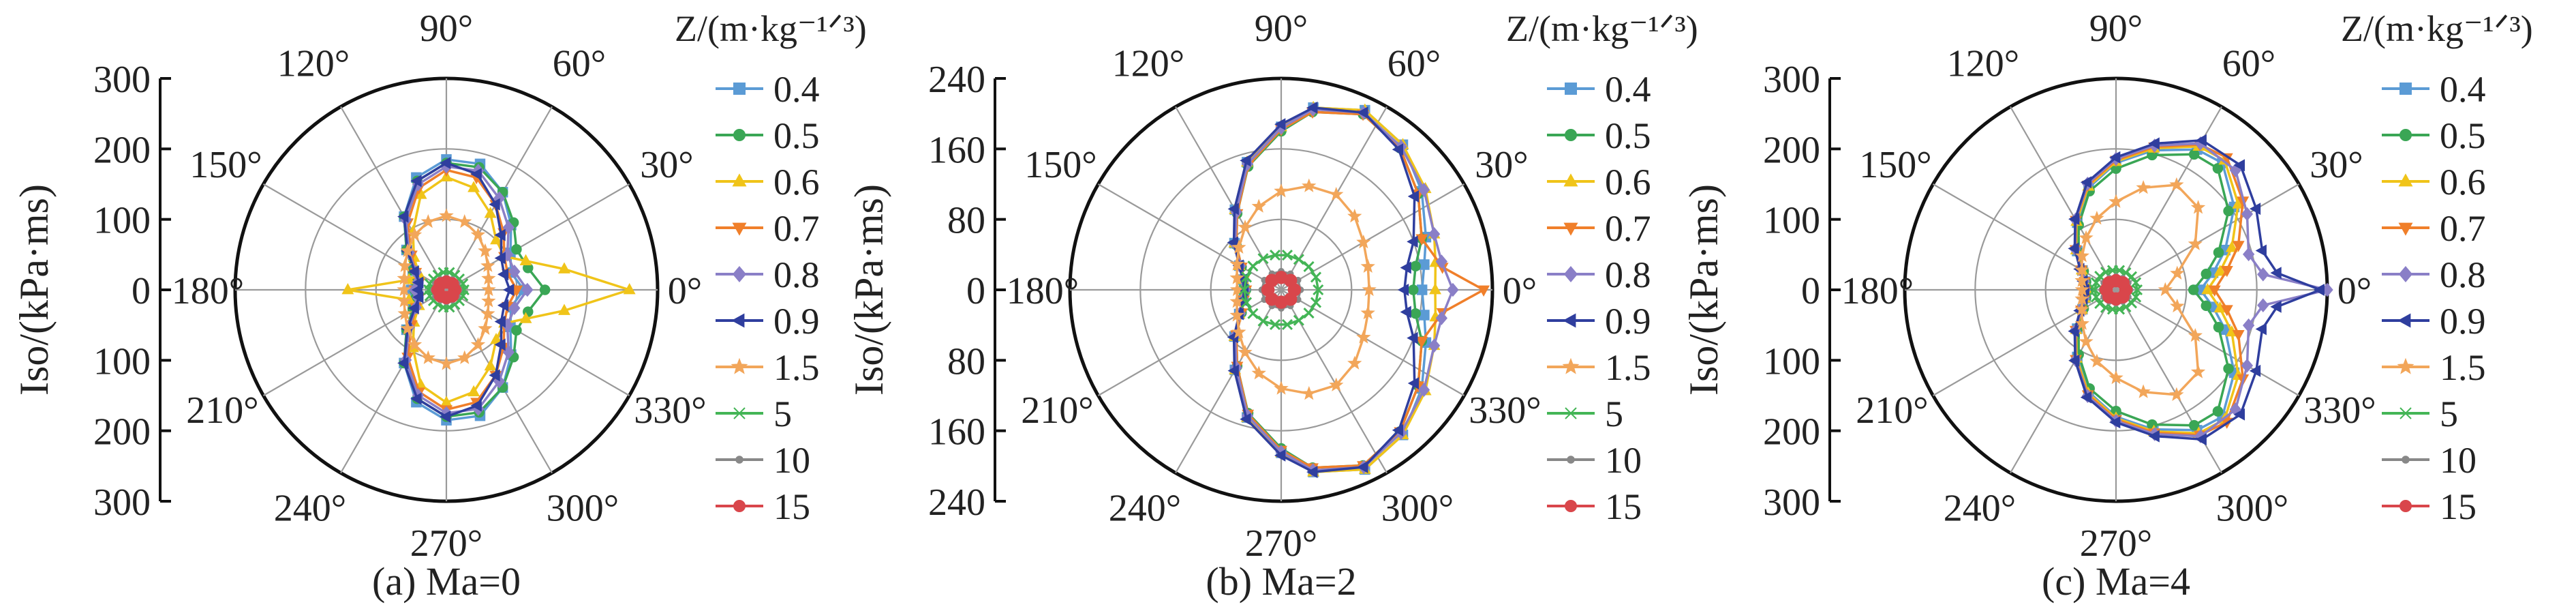 The width and height of the screenshot is (2576, 609). Describe the element at coordinates (2116, 29) in the screenshot. I see `angle-label: 90°` at that location.